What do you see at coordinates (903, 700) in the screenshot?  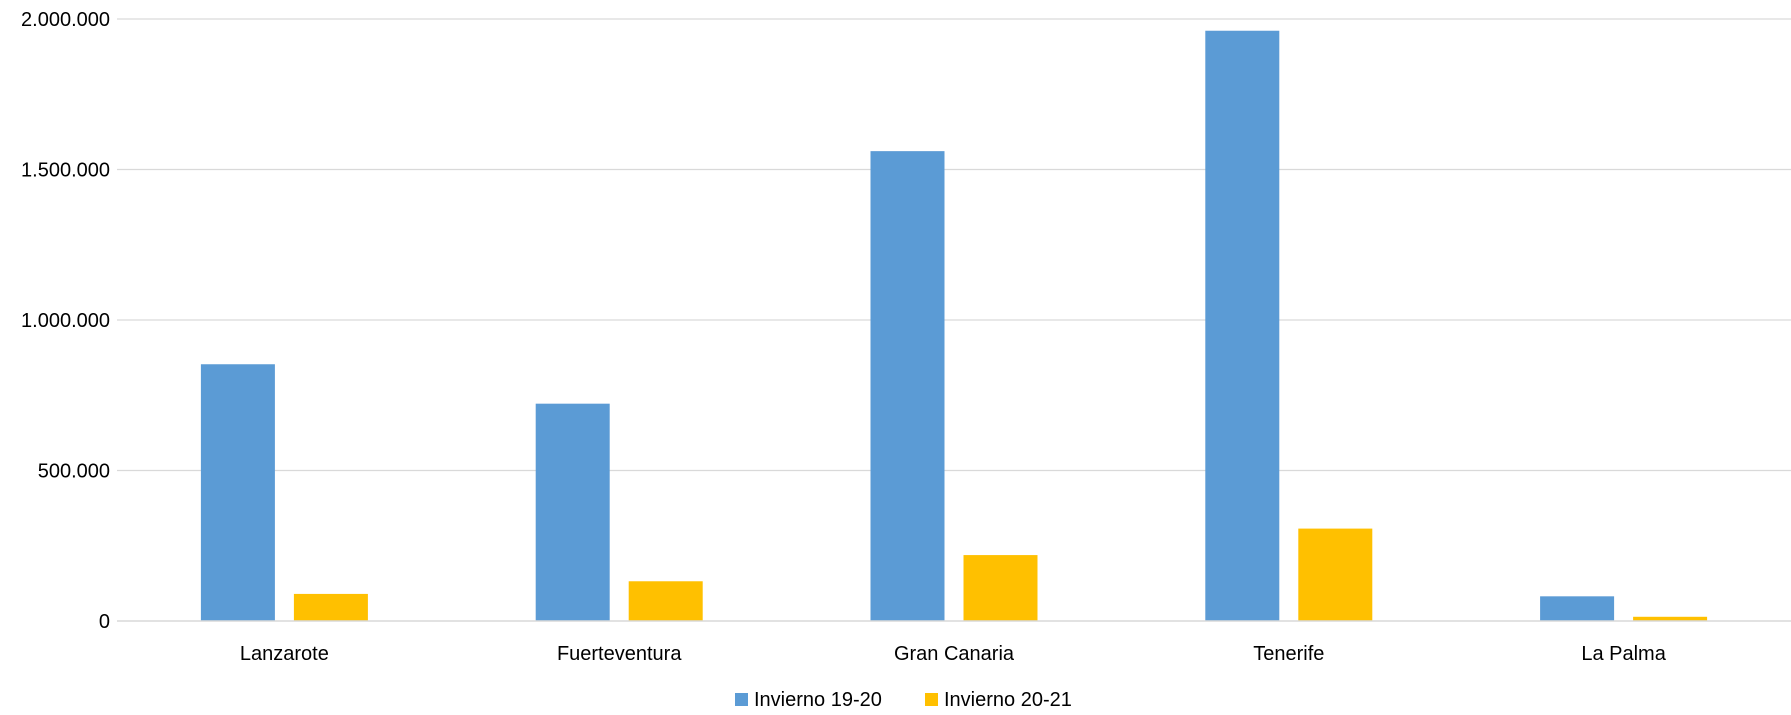 I see `legend: Invierno 19-20 Invierno 20-21` at bounding box center [903, 700].